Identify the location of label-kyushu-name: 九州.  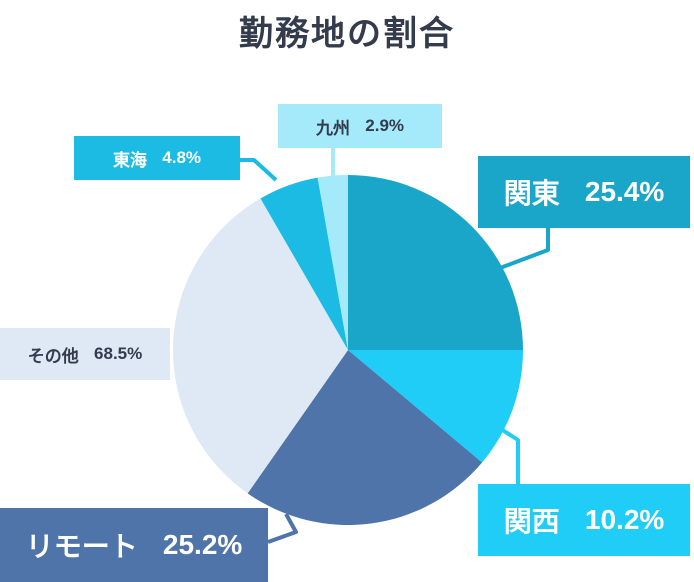
(332, 128).